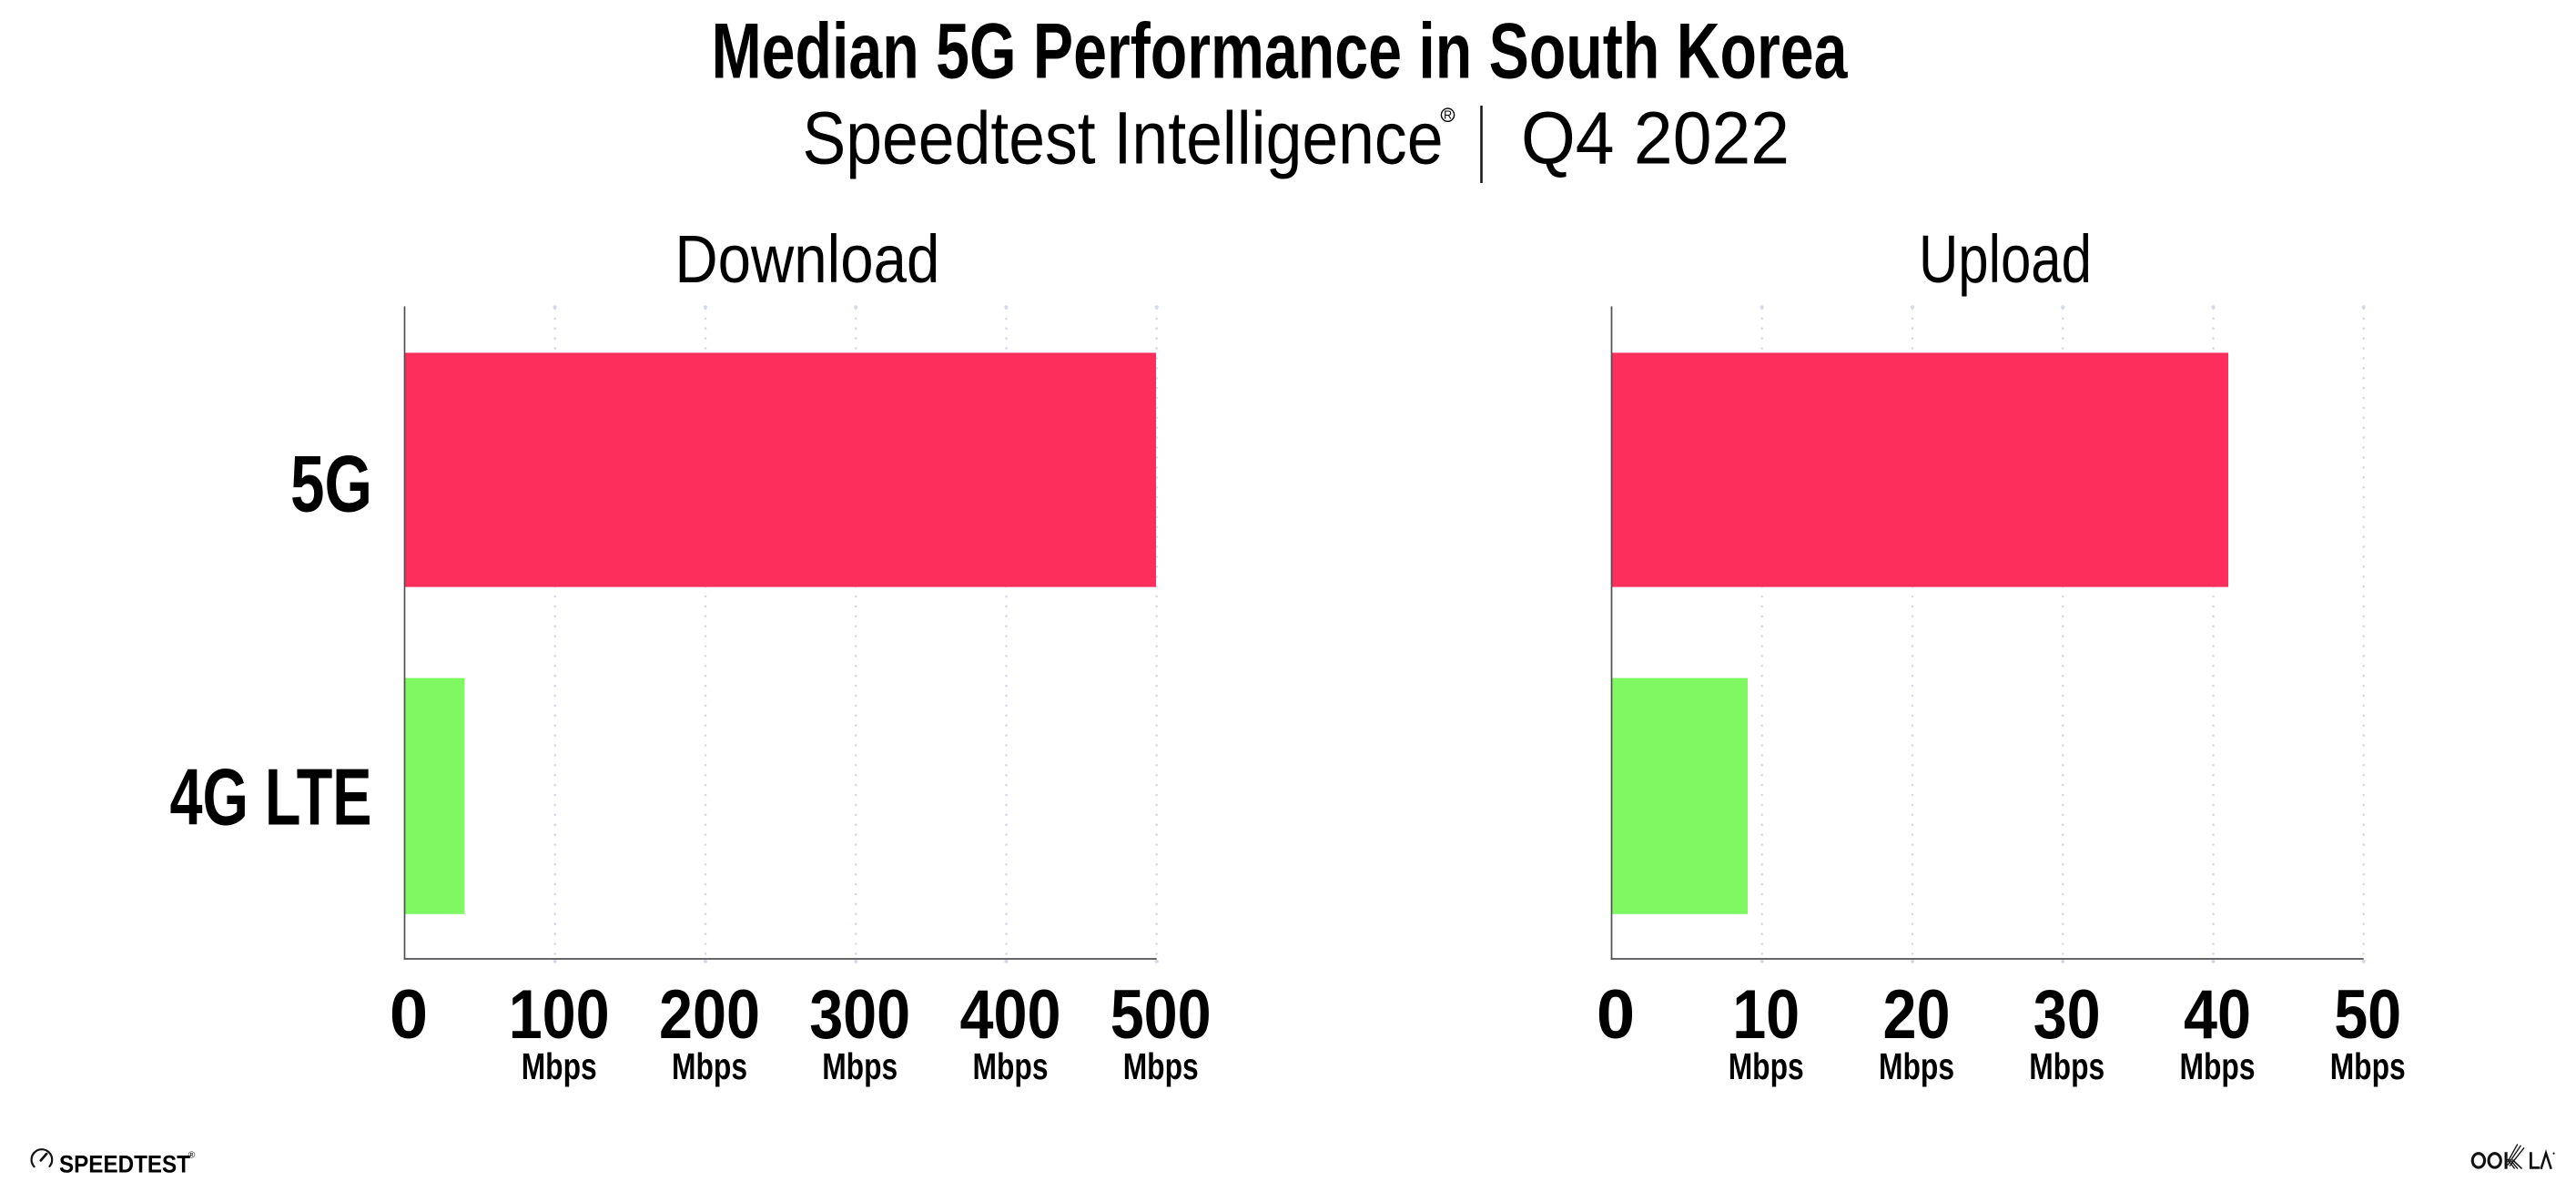  I want to click on svg-text: Q4 2022, so click(1655, 138).